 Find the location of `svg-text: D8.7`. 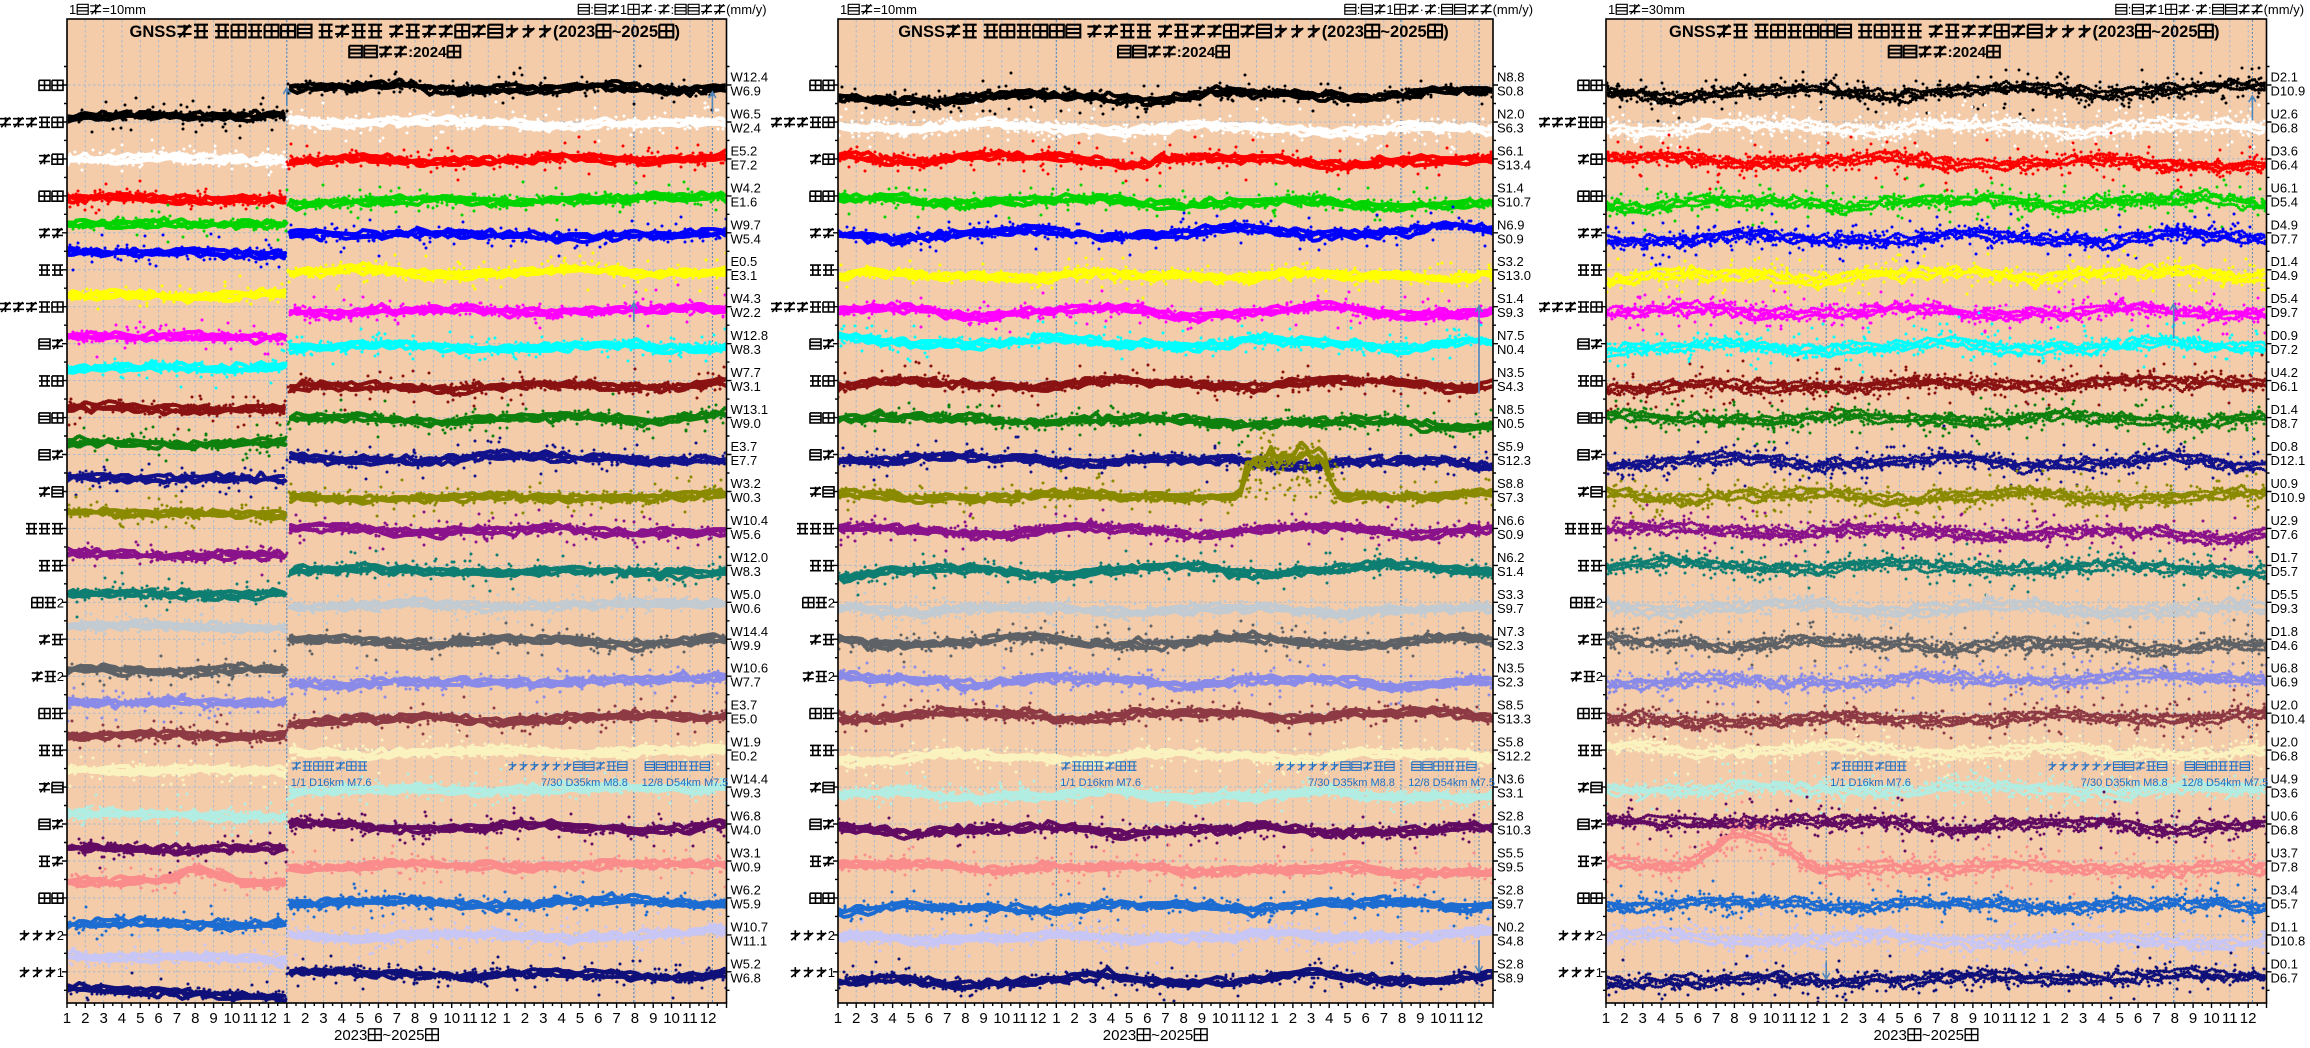

svg-text: D8.7 is located at coordinates (2284, 423).